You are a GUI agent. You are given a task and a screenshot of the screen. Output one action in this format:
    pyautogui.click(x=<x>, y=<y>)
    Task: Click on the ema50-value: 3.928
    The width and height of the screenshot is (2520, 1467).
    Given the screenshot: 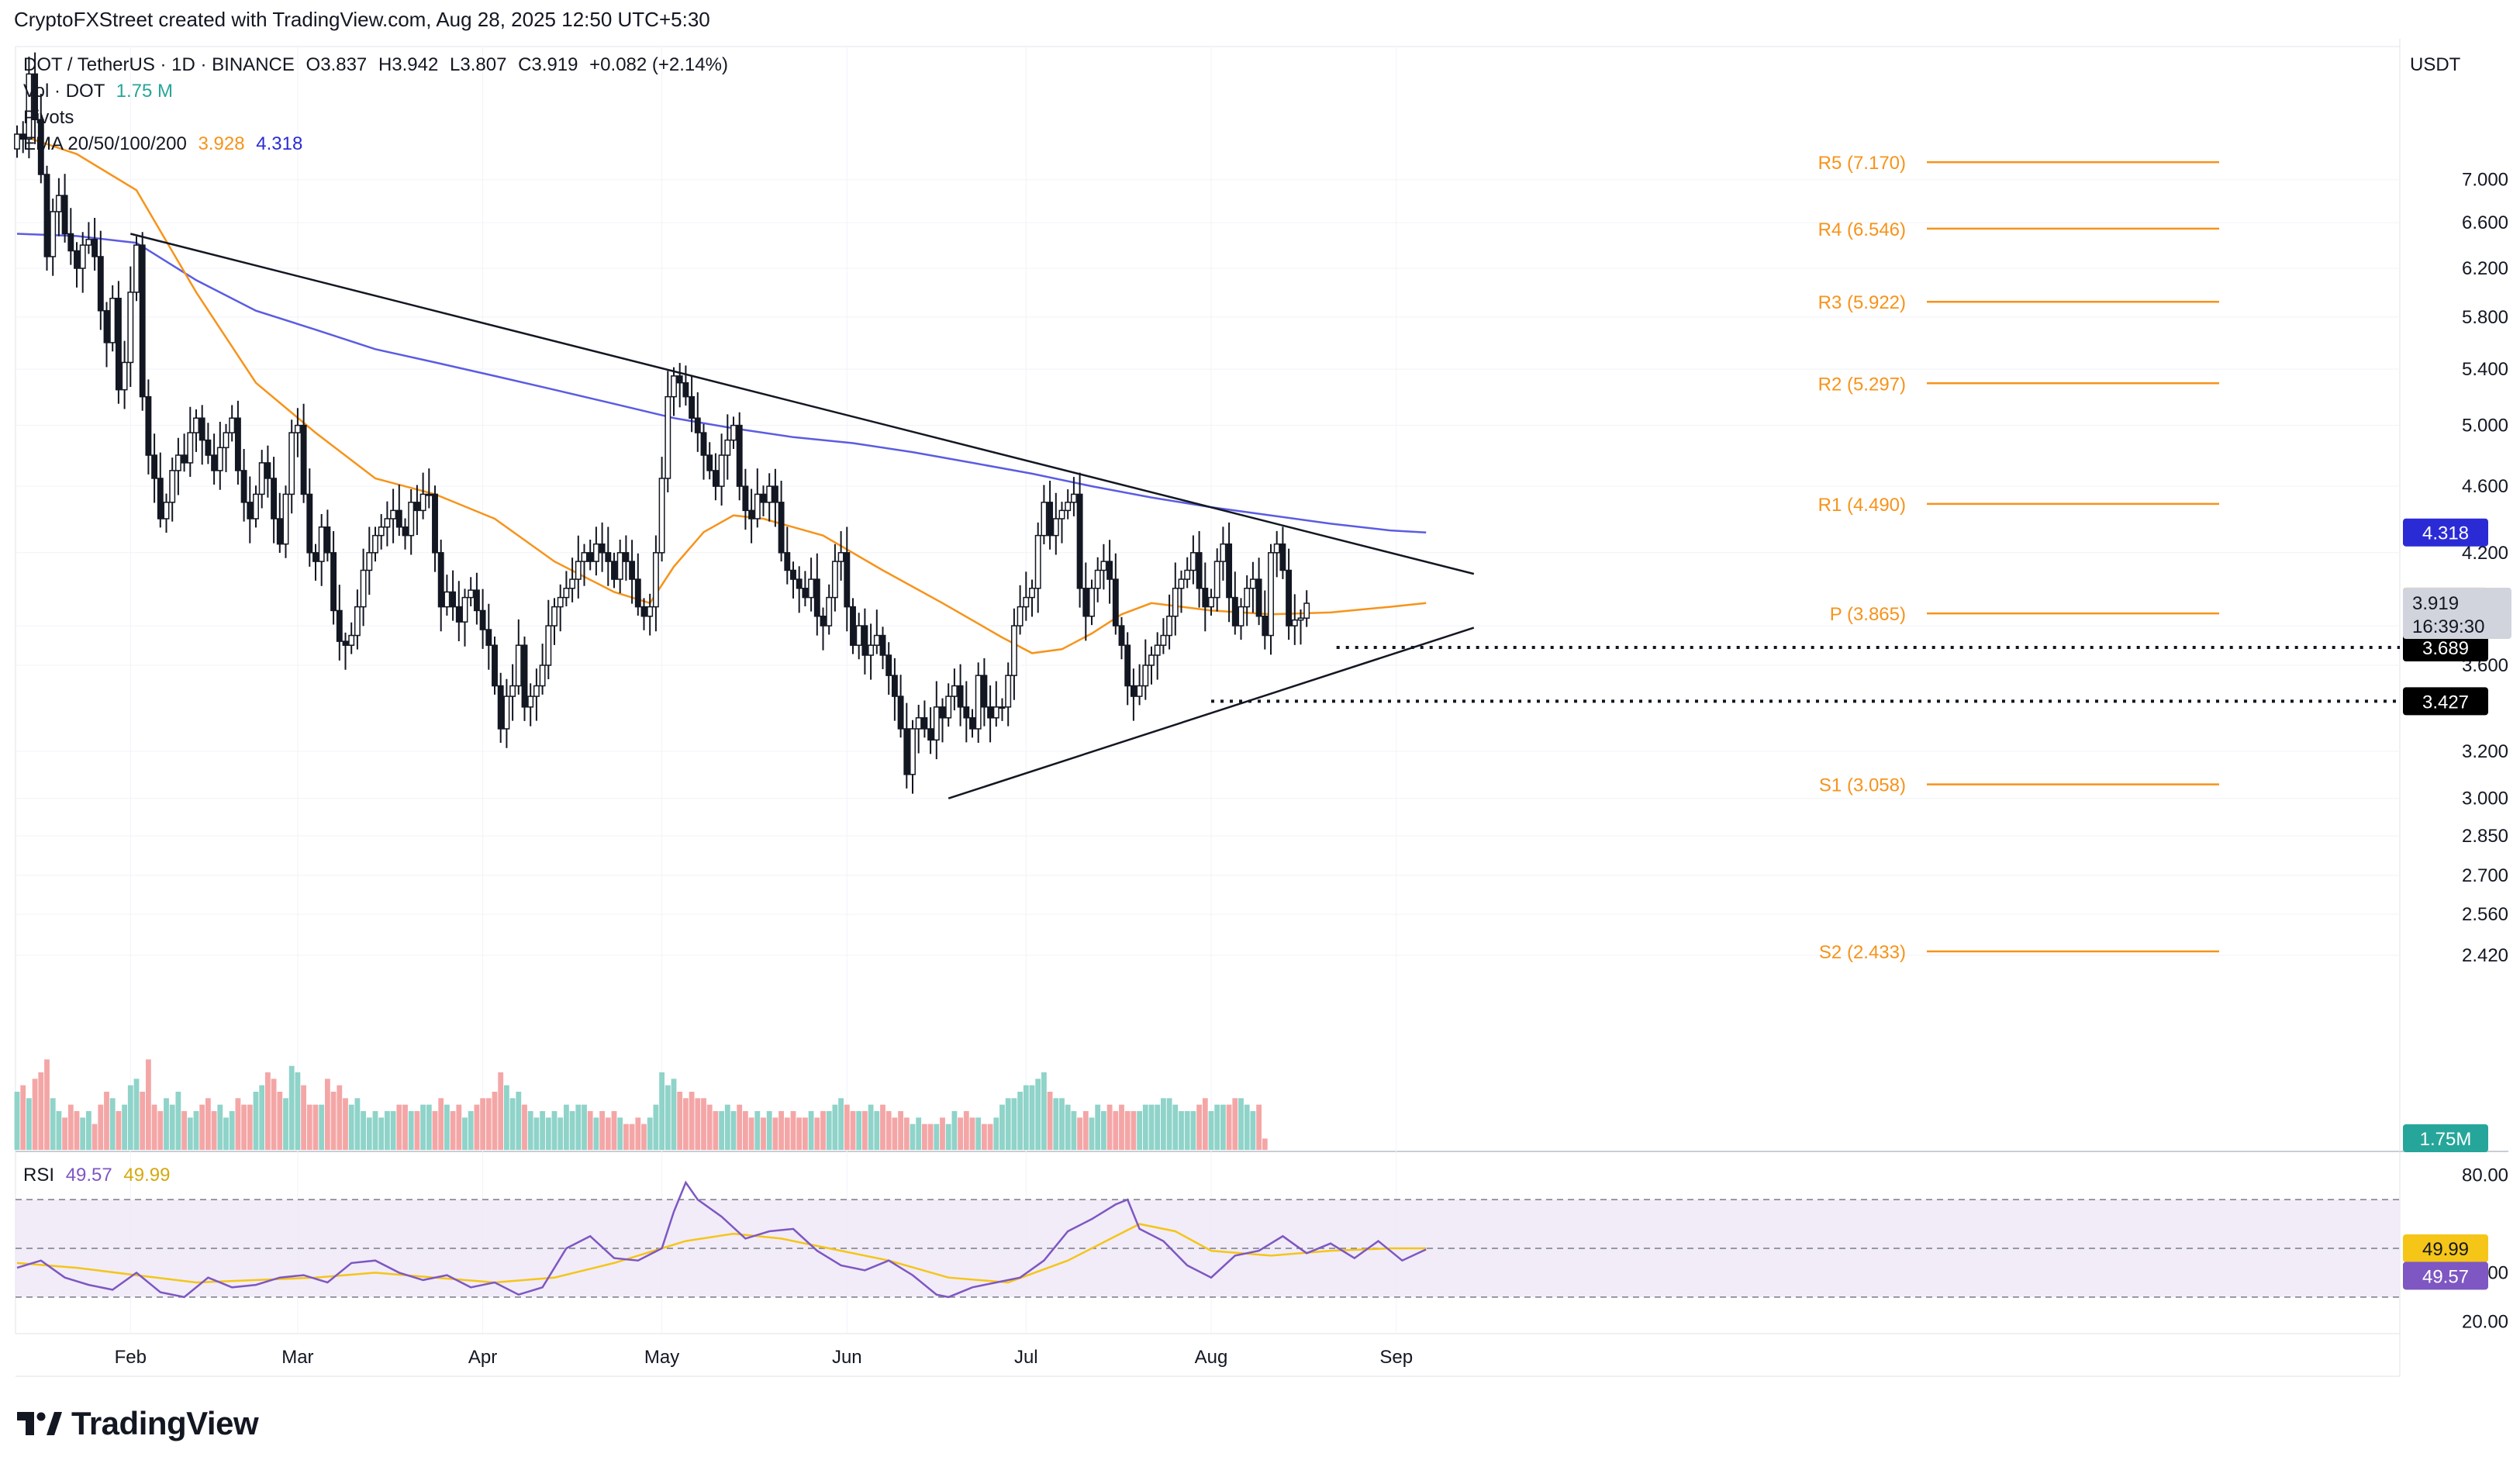 What is the action you would take?
    pyautogui.click(x=221, y=143)
    